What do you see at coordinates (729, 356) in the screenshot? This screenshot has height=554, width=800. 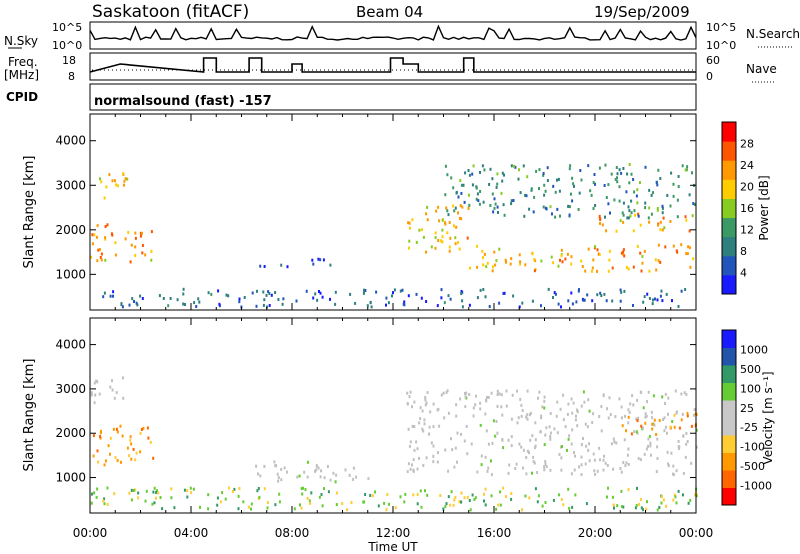 I see `colorbar-segment` at bounding box center [729, 356].